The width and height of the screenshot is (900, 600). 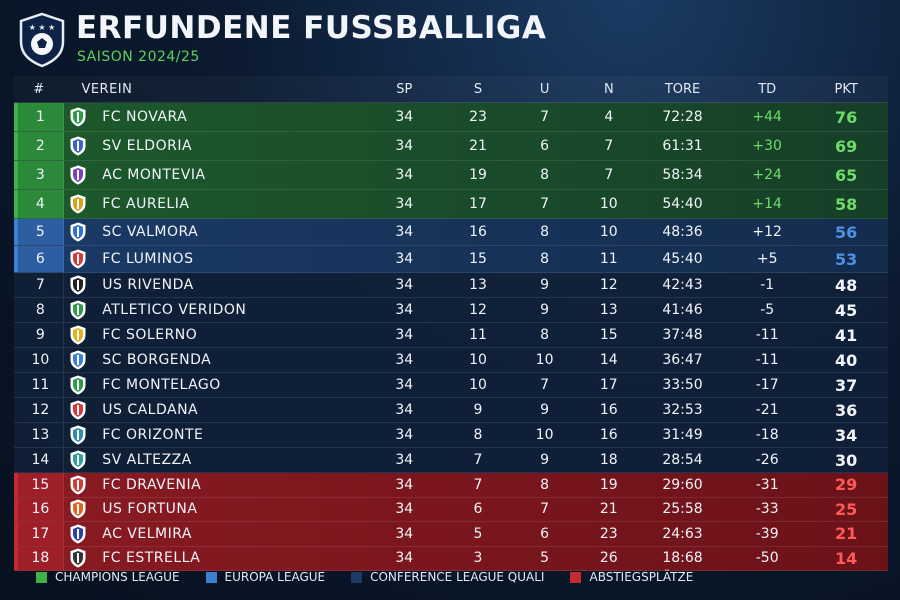 What do you see at coordinates (117, 577) in the screenshot?
I see `legend-label: CHAMPIONS LEAGUE` at bounding box center [117, 577].